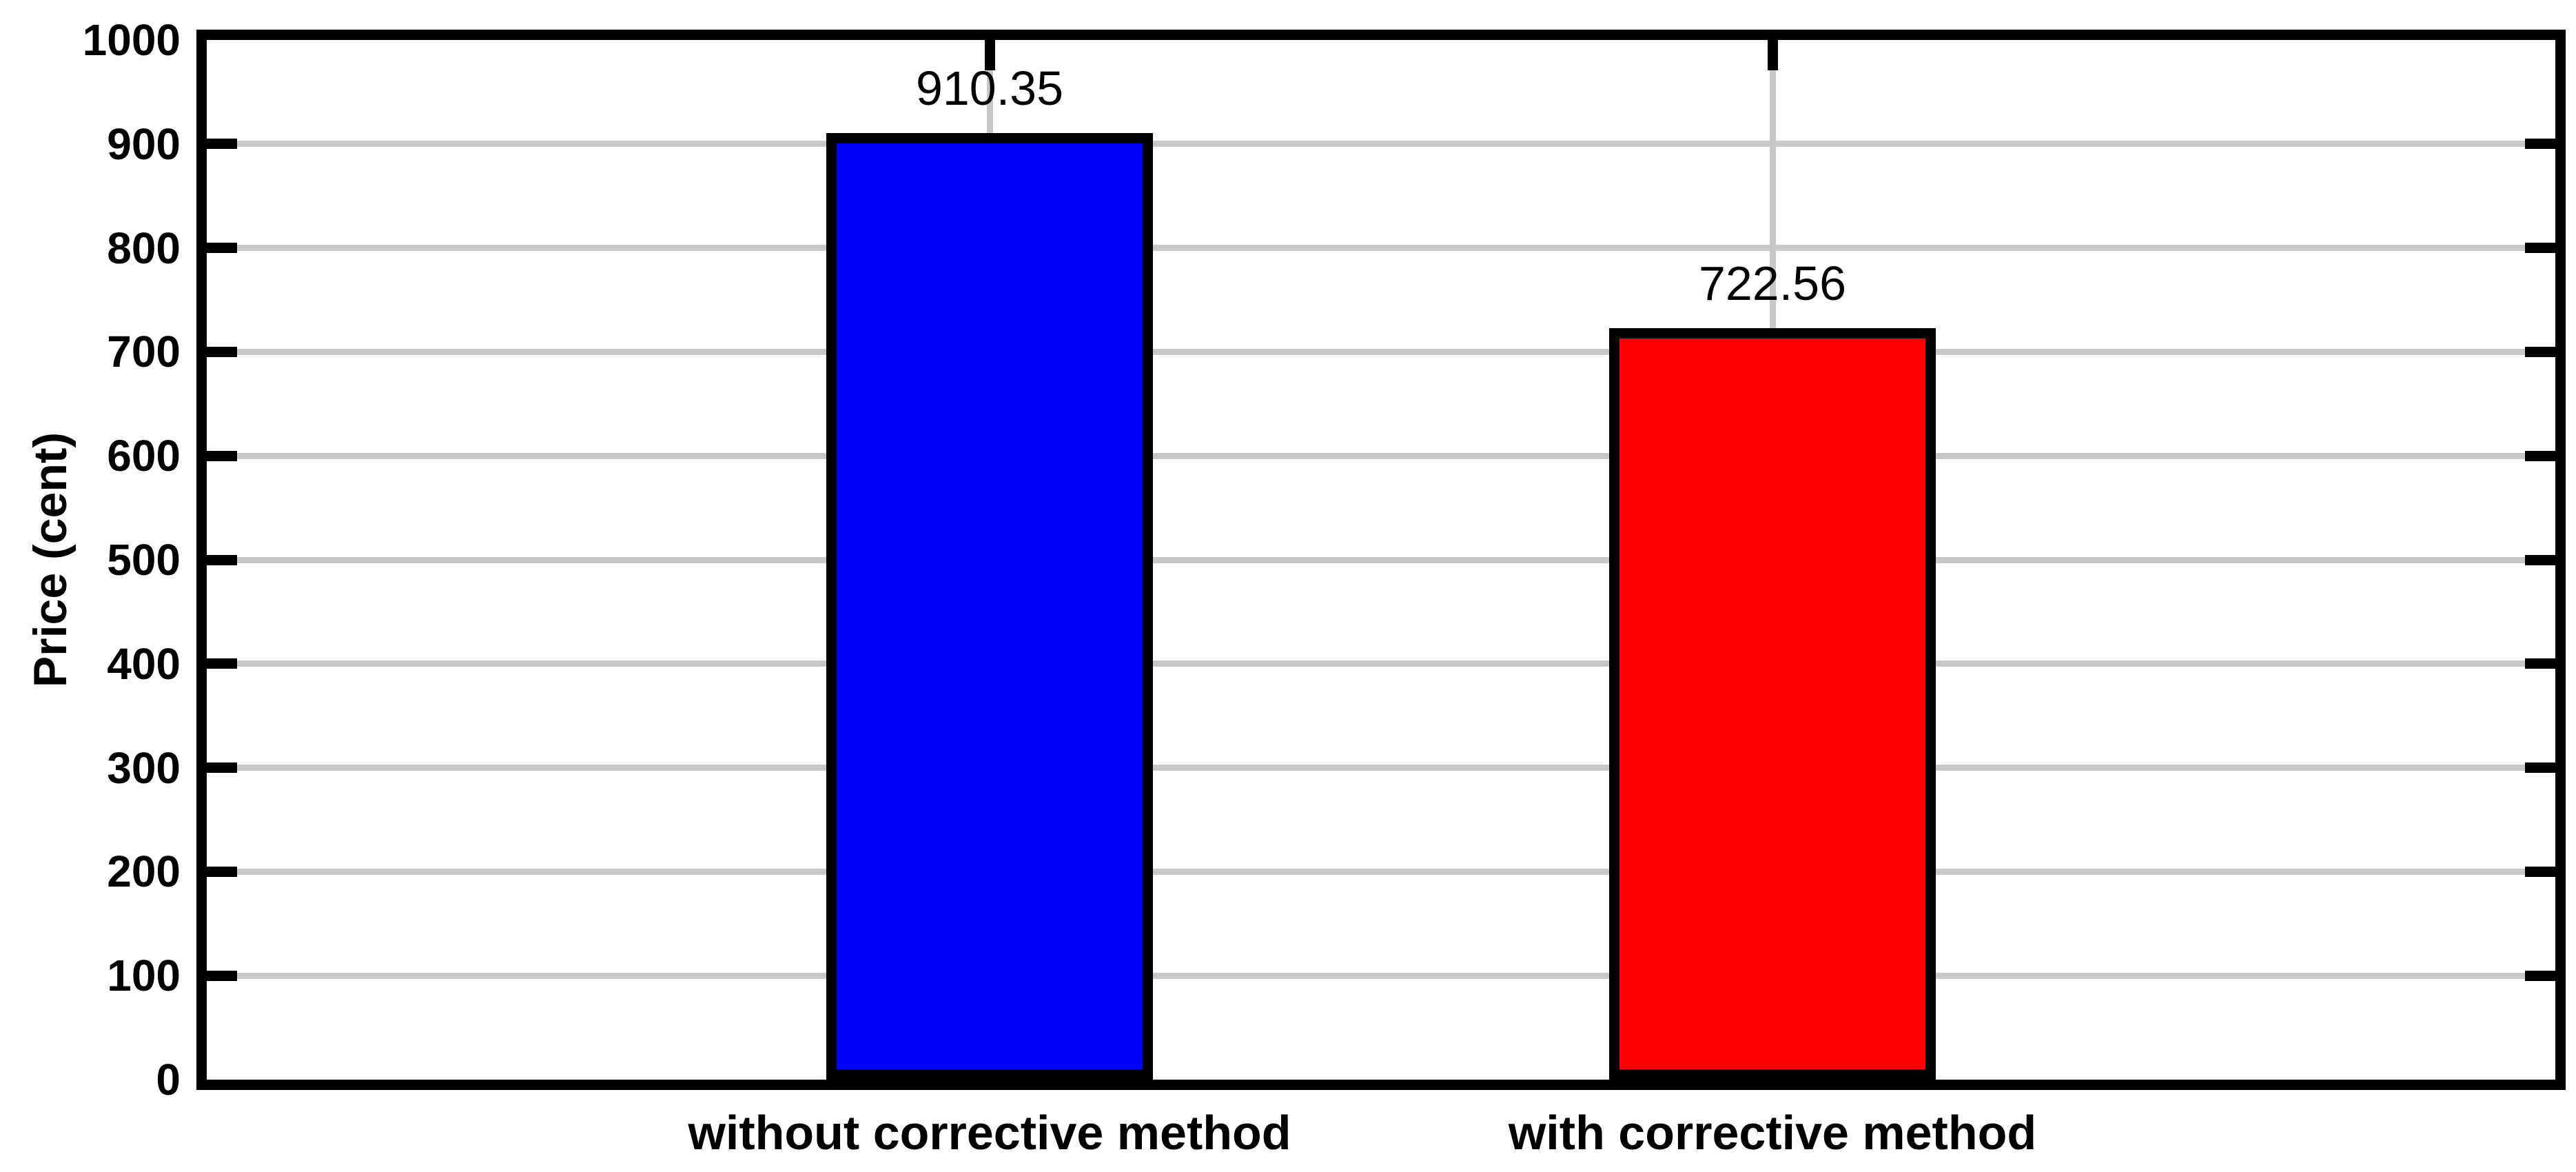 This screenshot has height=1172, width=2576. What do you see at coordinates (144, 560) in the screenshot?
I see `y-tick-label: 500` at bounding box center [144, 560].